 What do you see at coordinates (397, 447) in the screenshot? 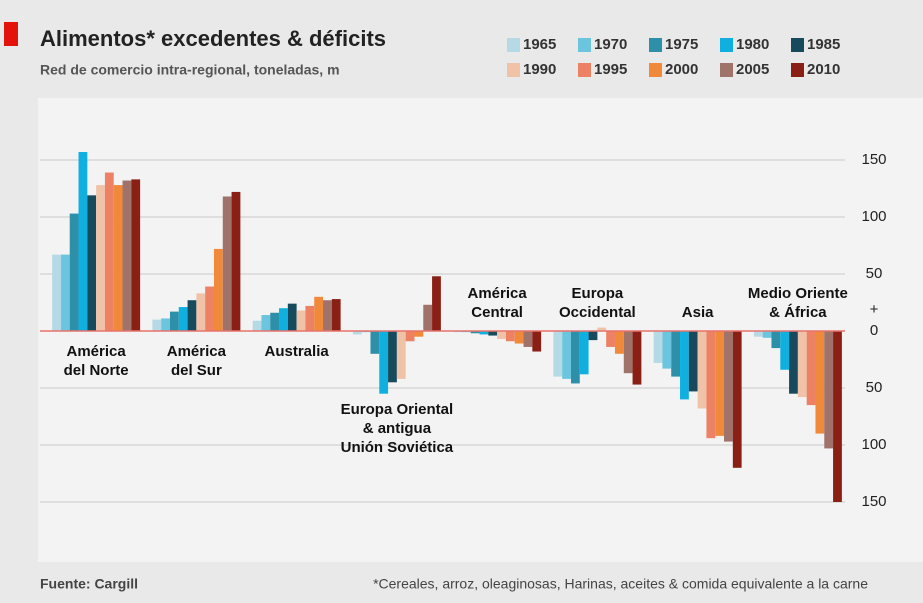
I see `category-label: Unión Soviética` at bounding box center [397, 447].